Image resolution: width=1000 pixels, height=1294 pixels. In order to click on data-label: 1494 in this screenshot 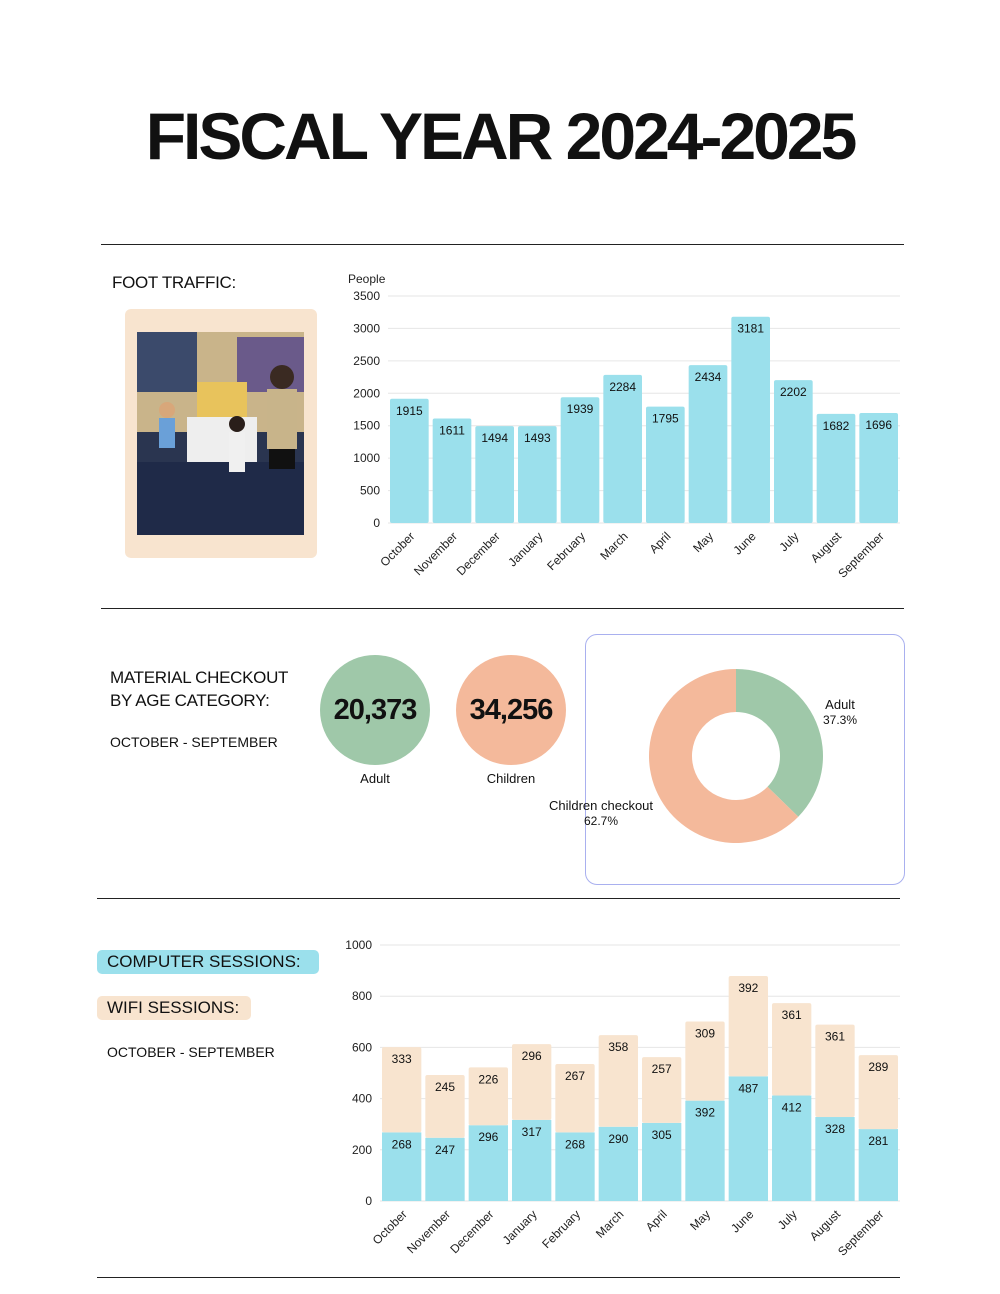, I will do `click(494, 438)`.